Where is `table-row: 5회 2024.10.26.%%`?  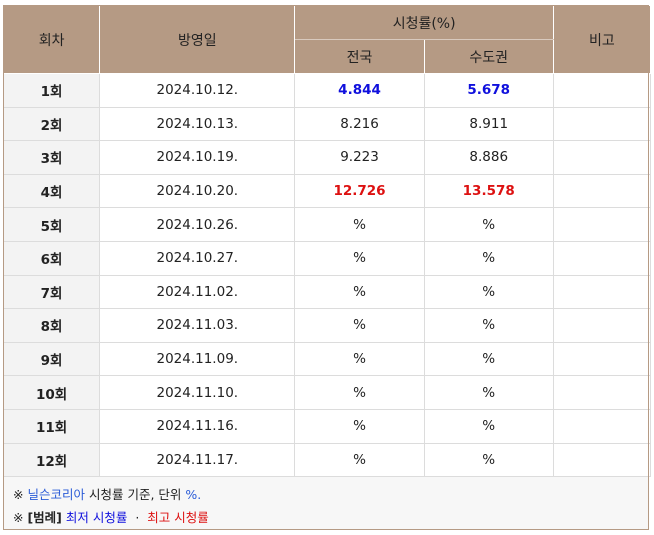
table-row: 5회 2024.10.26.%% is located at coordinates (327, 224).